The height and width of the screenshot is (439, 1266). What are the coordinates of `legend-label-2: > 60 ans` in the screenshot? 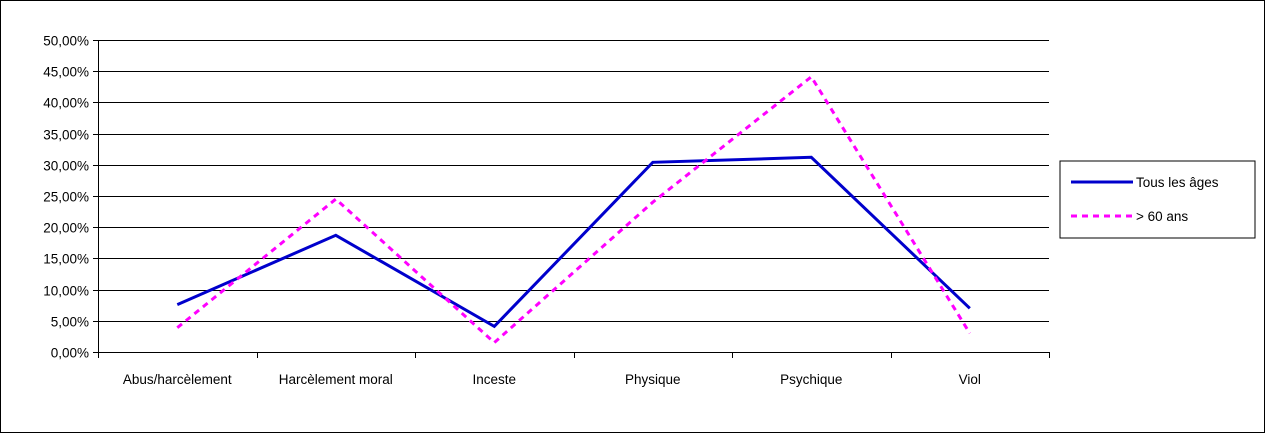 It's located at (1162, 216).